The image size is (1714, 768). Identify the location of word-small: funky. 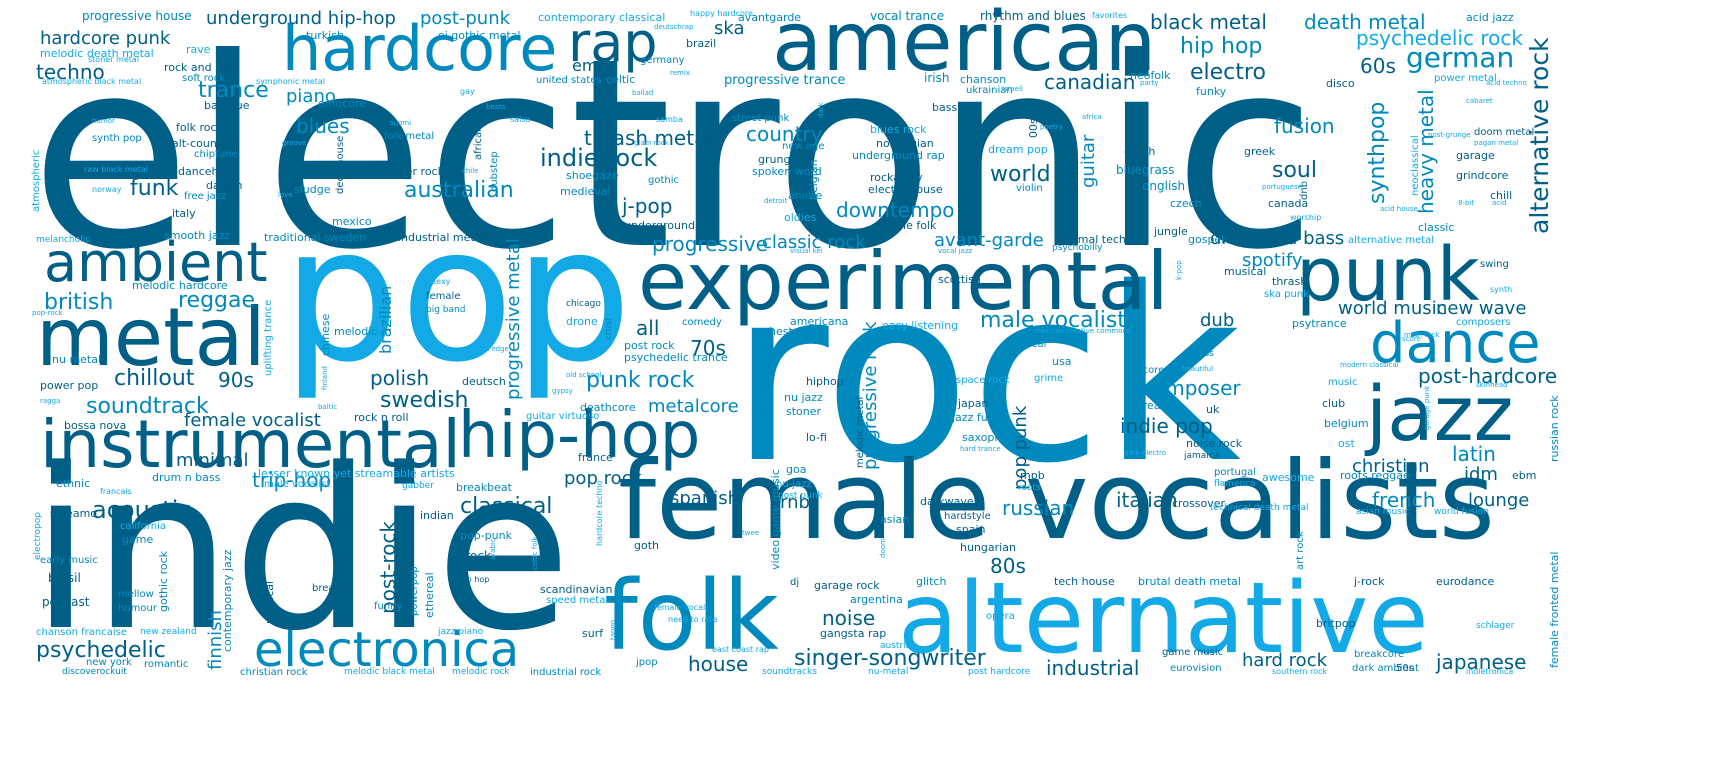
(1211, 91).